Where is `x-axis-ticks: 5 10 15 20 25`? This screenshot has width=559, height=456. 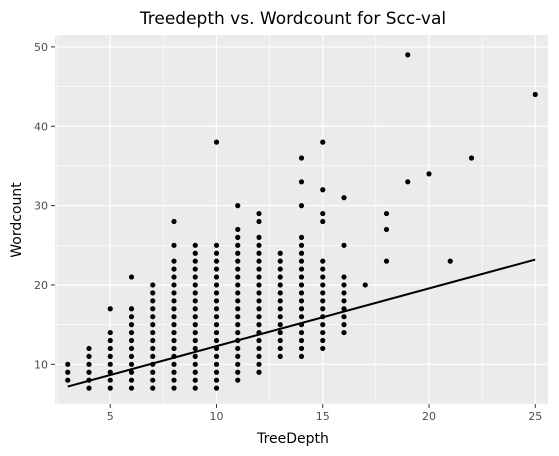 x-axis-ticks: 5 10 15 20 25 is located at coordinates (324, 413).